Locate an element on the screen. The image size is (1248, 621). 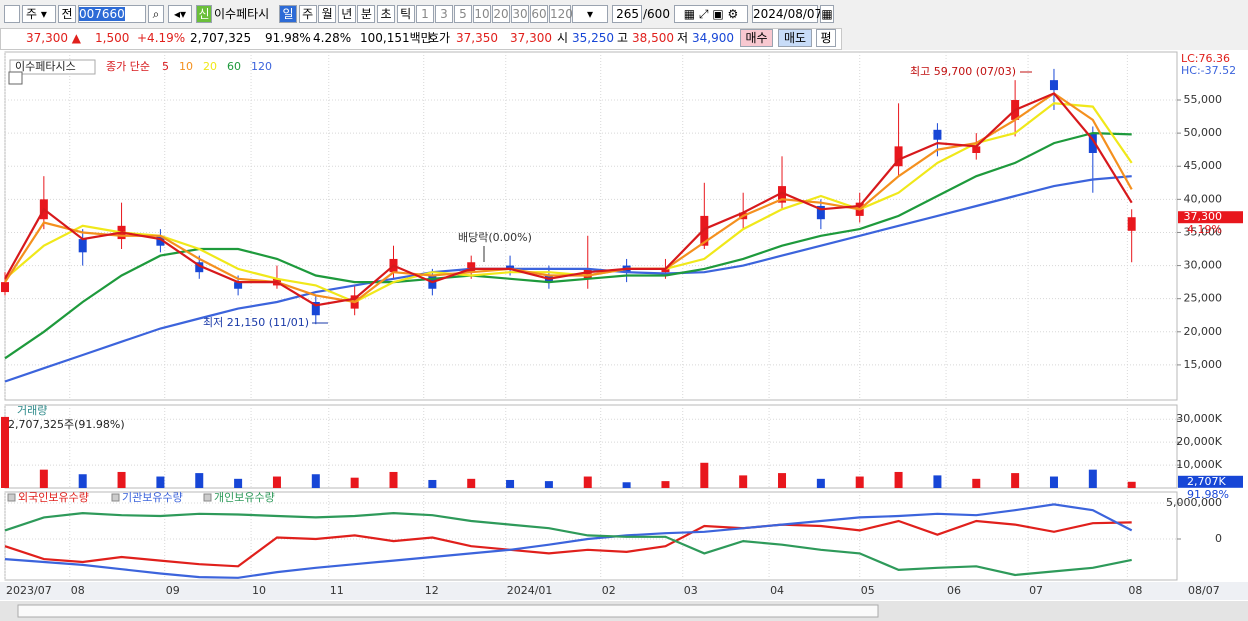
legend-entry: 10 is located at coordinates (186, 66).